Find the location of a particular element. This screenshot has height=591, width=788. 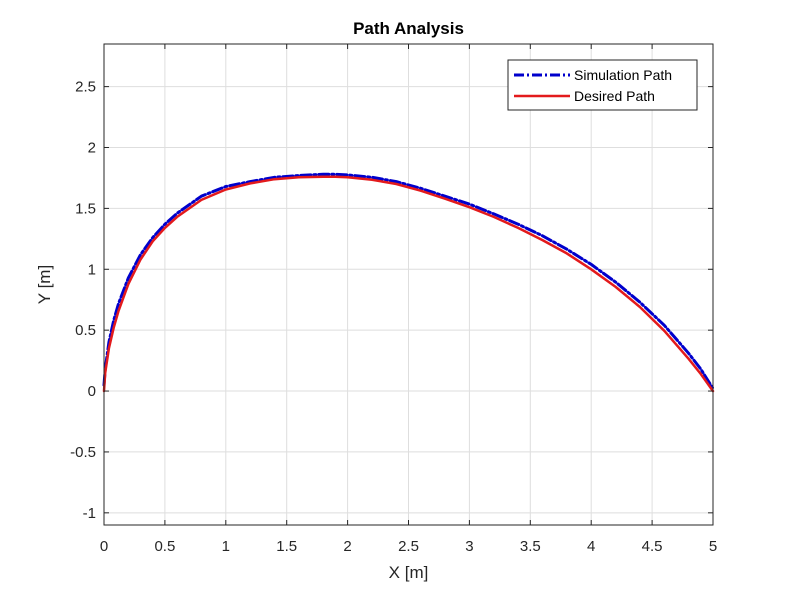

legend: Simulation Path Desired Path is located at coordinates (602, 85).